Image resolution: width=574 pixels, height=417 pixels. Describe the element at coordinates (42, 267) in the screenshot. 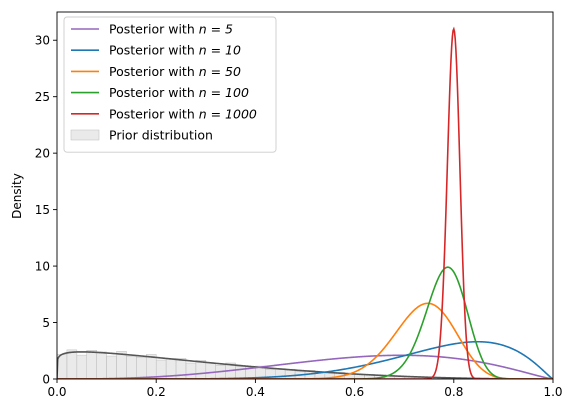

I see `y-tick-label: 10` at that location.